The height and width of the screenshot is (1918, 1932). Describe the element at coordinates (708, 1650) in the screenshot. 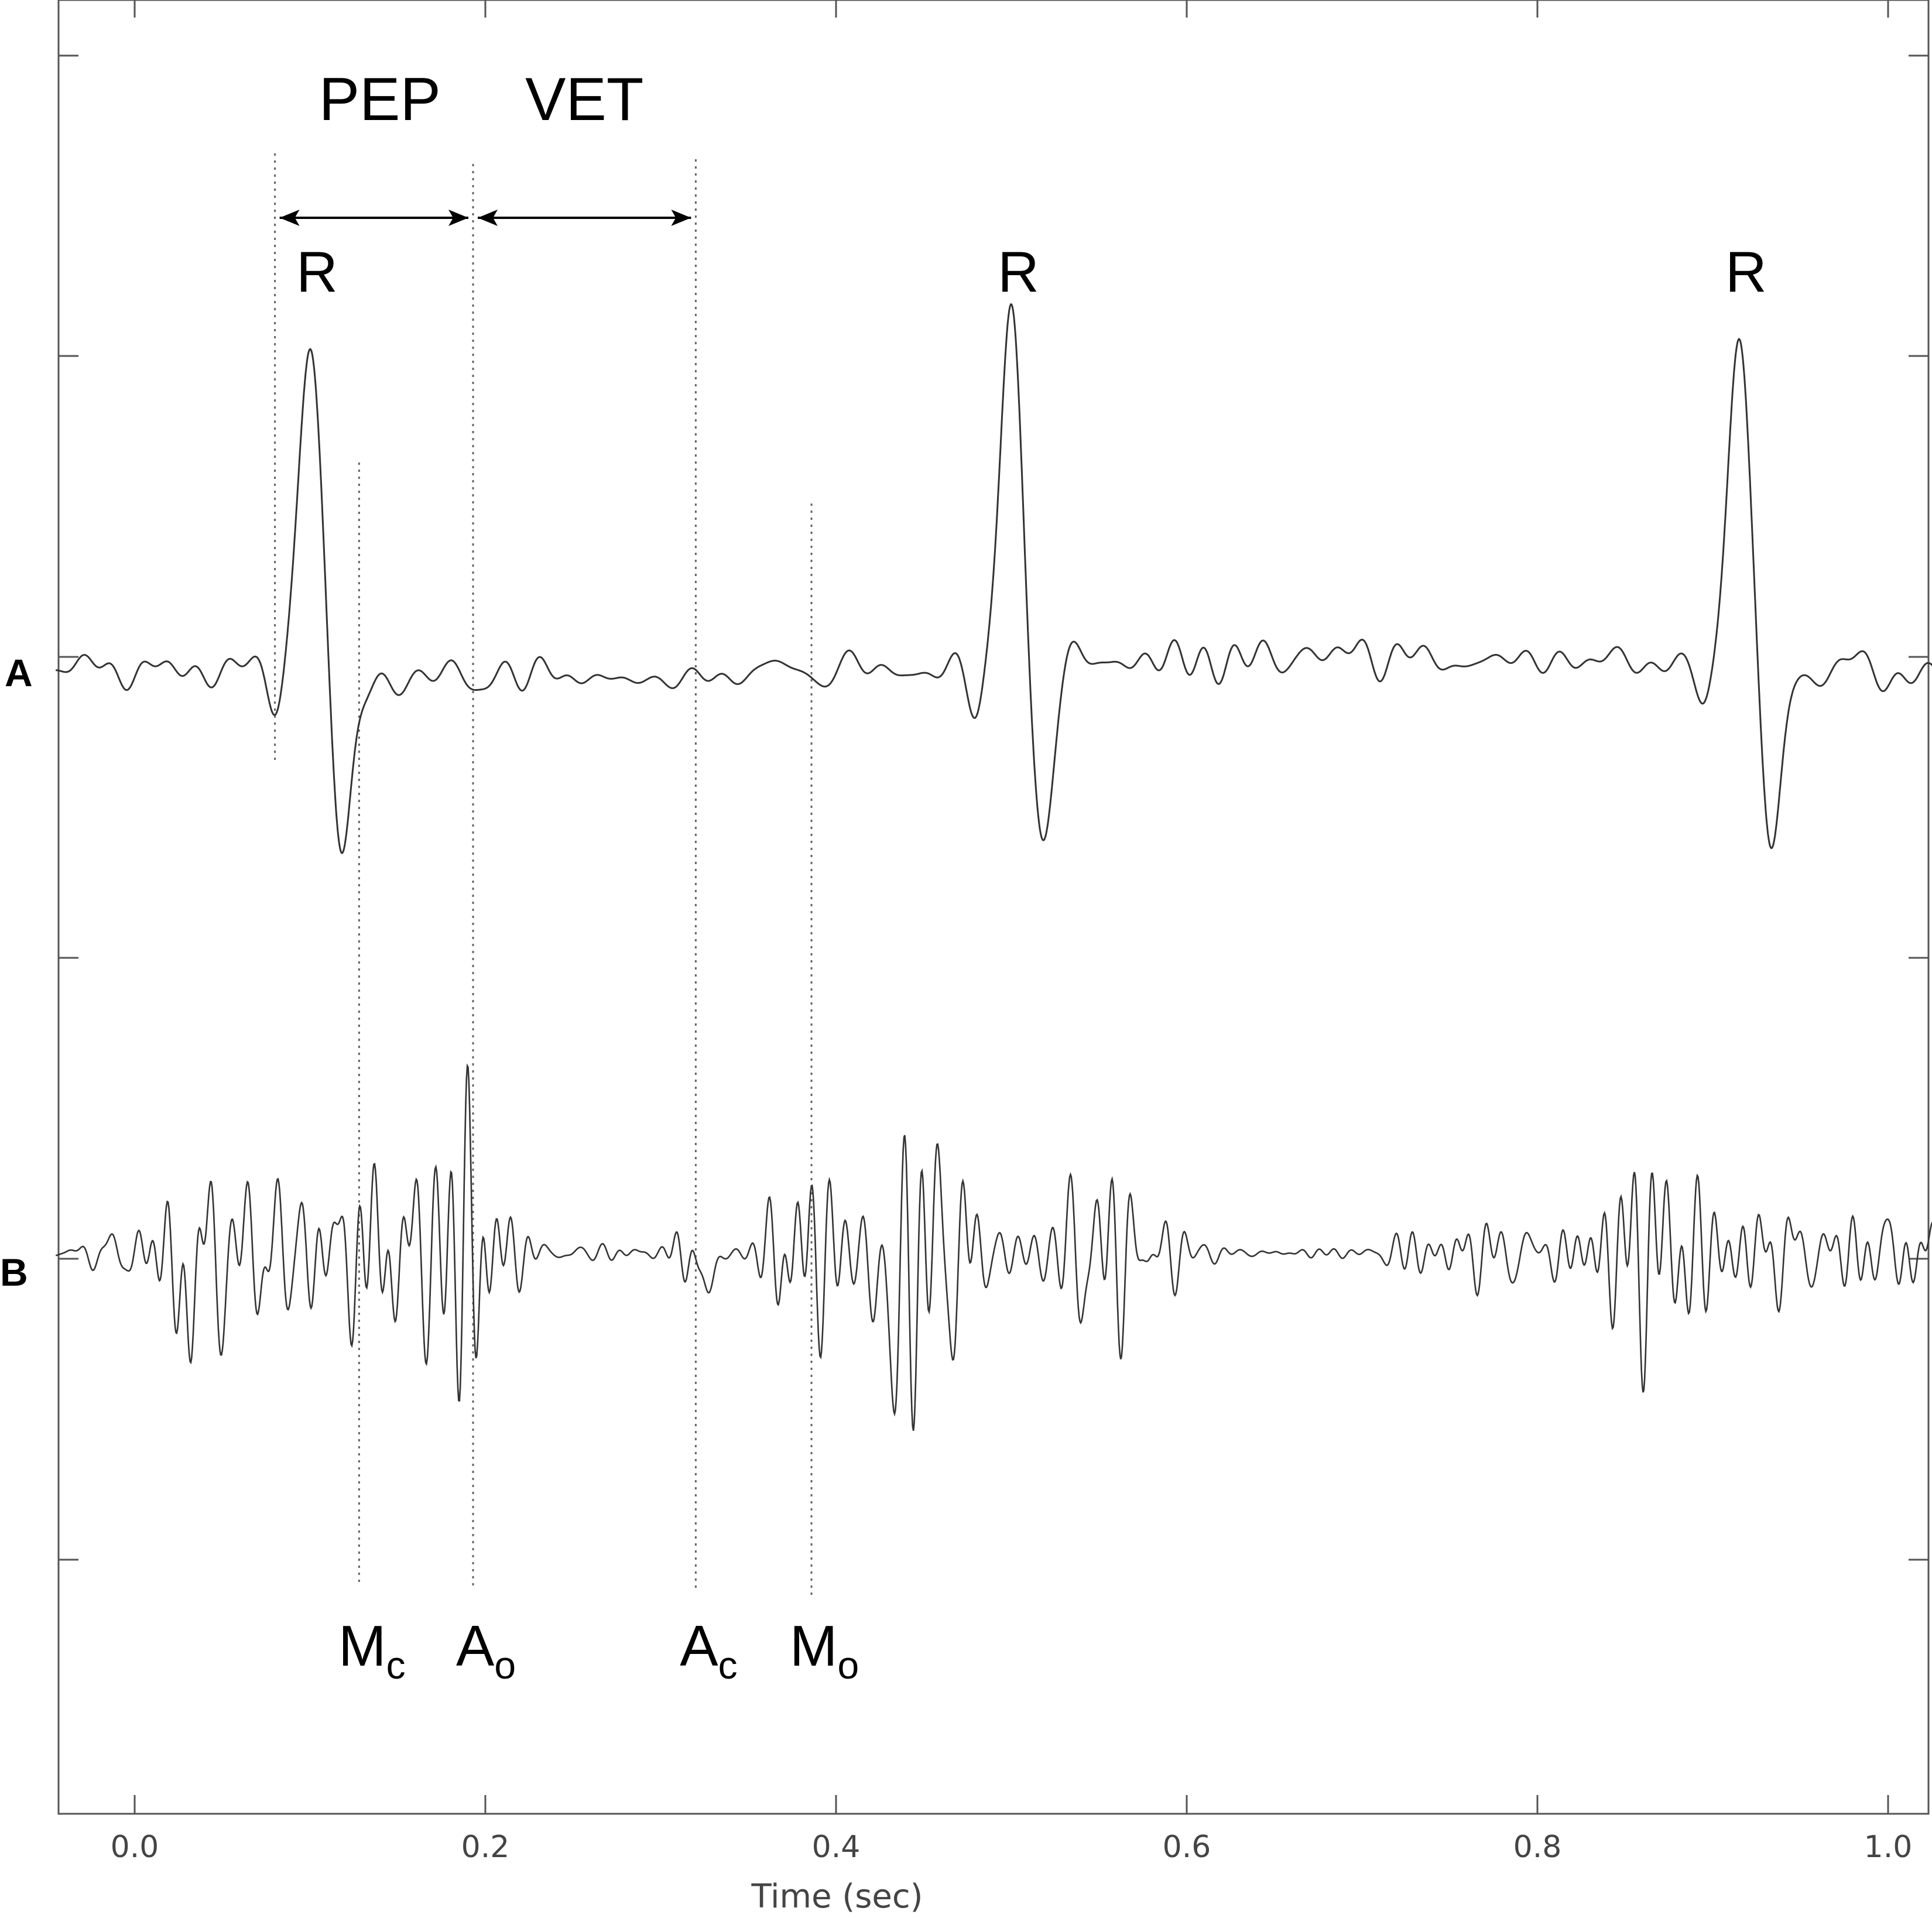

I see `event-label: Ac` at that location.